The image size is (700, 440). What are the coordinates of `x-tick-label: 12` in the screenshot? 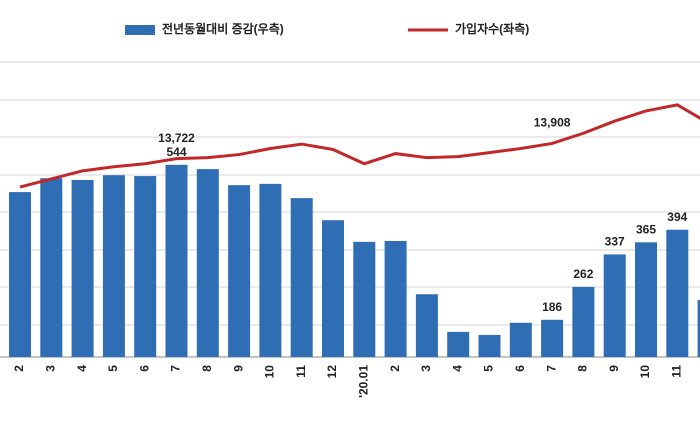 It's located at (332, 372).